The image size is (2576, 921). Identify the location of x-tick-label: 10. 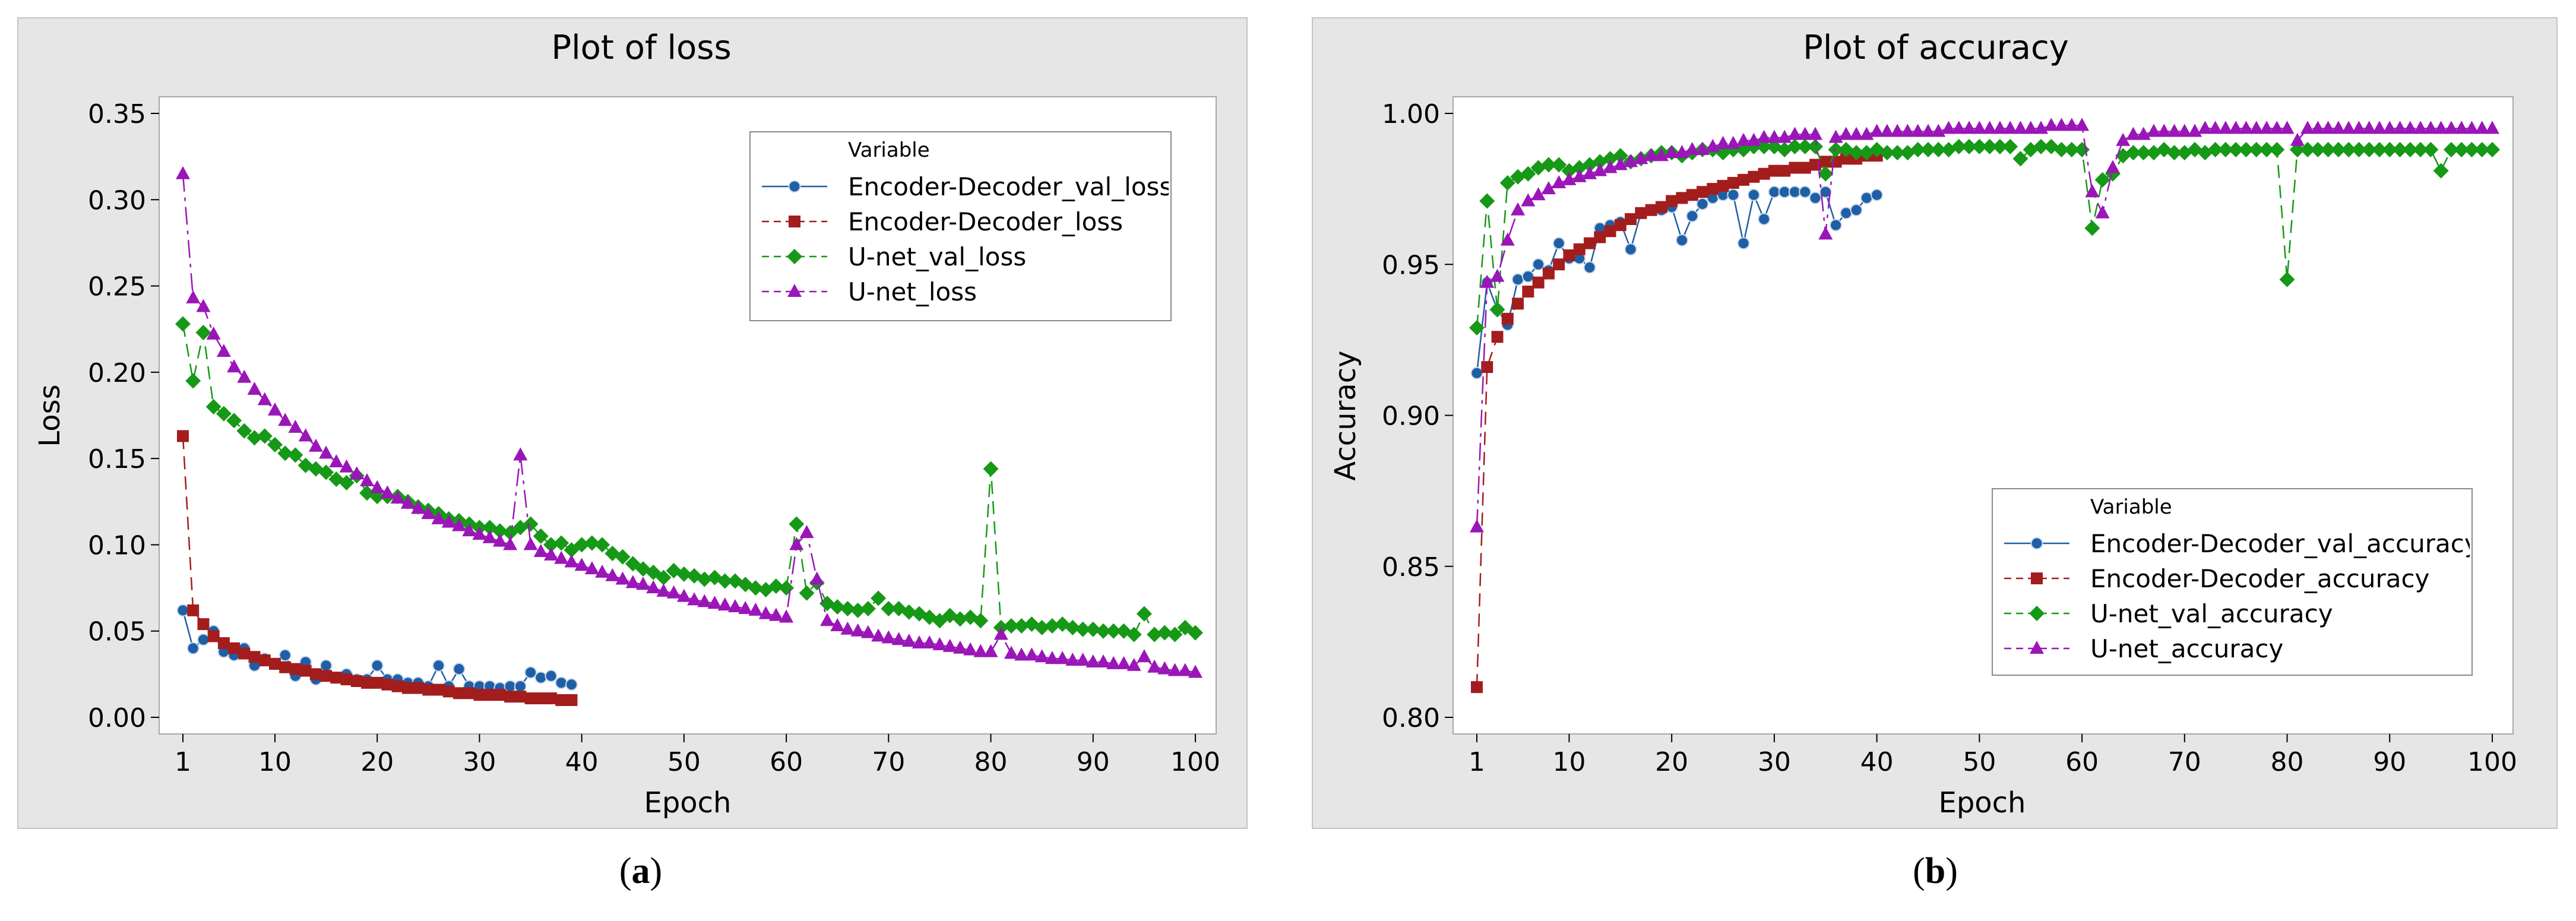
(1569, 762).